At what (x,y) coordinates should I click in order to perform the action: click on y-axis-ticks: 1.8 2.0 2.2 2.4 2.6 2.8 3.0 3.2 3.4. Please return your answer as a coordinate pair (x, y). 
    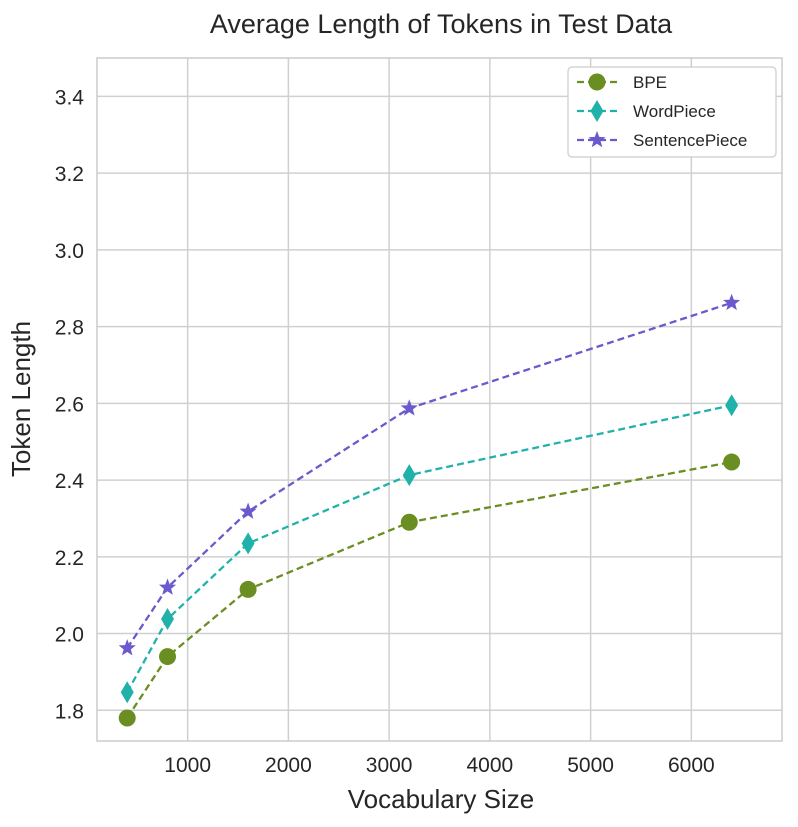
    Looking at the image, I should click on (70, 404).